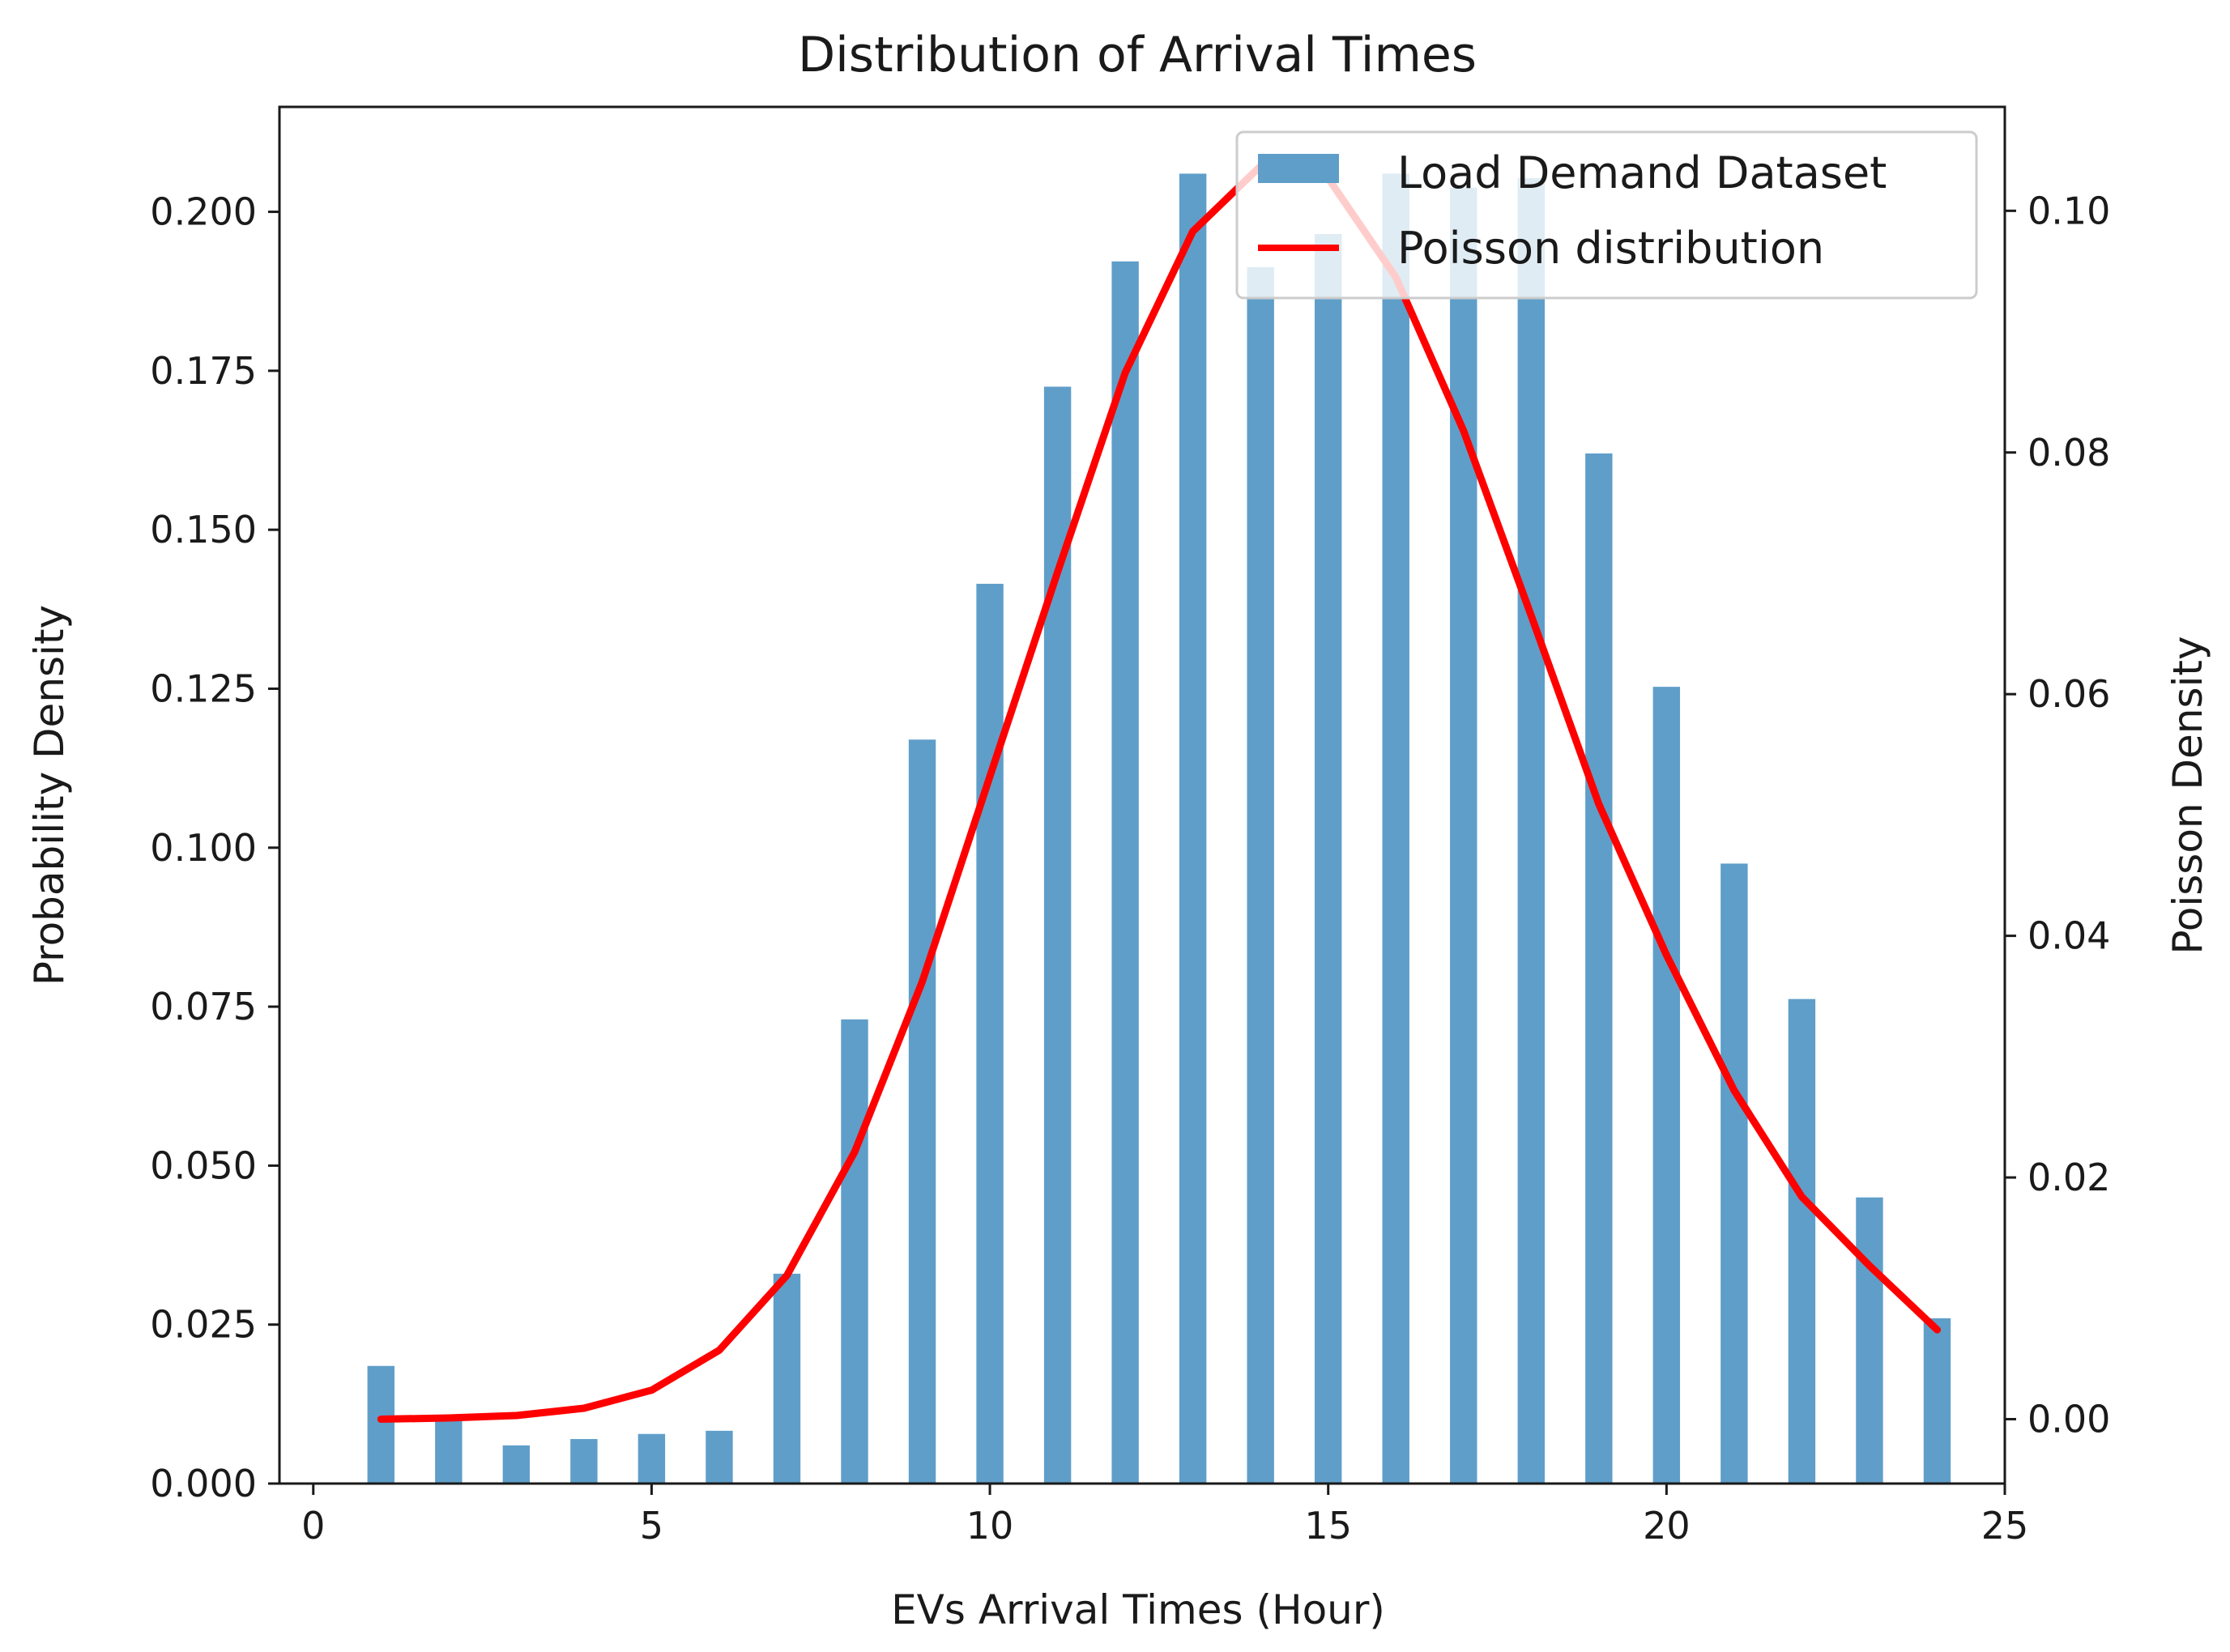  I want to click on chart-title: Distribution of Arrival Times, so click(1137, 55).